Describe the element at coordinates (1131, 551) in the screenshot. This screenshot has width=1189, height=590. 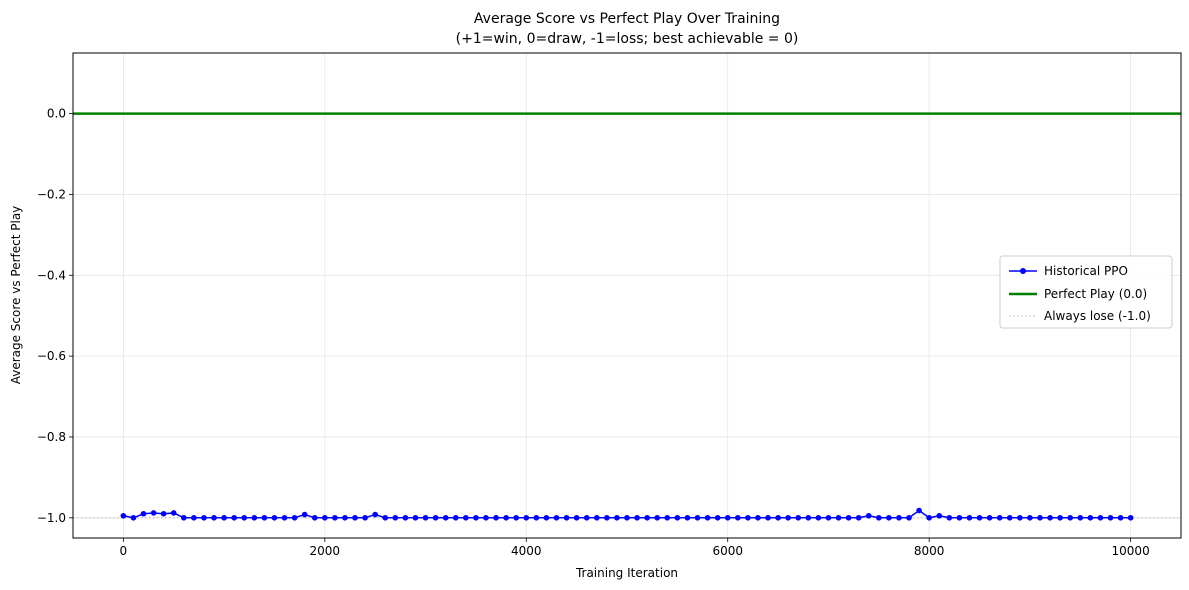
I see `x-tick-label: 10000` at that location.